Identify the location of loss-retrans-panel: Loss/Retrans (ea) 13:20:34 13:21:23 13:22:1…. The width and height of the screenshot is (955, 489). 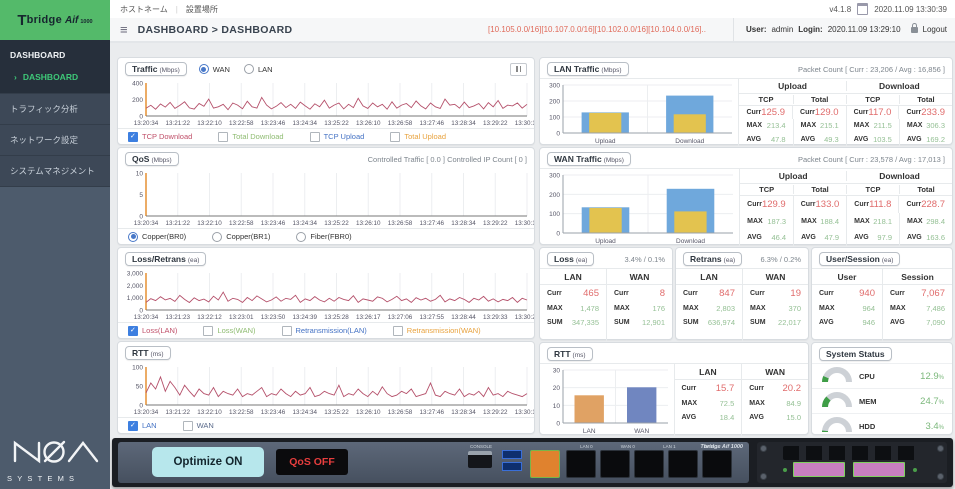
(326, 293).